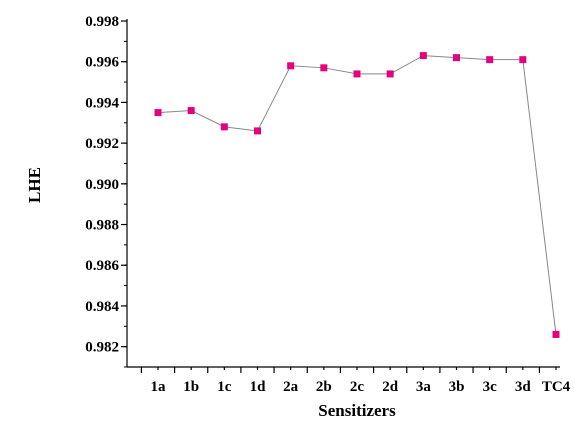  What do you see at coordinates (523, 387) in the screenshot?
I see `x-tick-label: 3d` at bounding box center [523, 387].